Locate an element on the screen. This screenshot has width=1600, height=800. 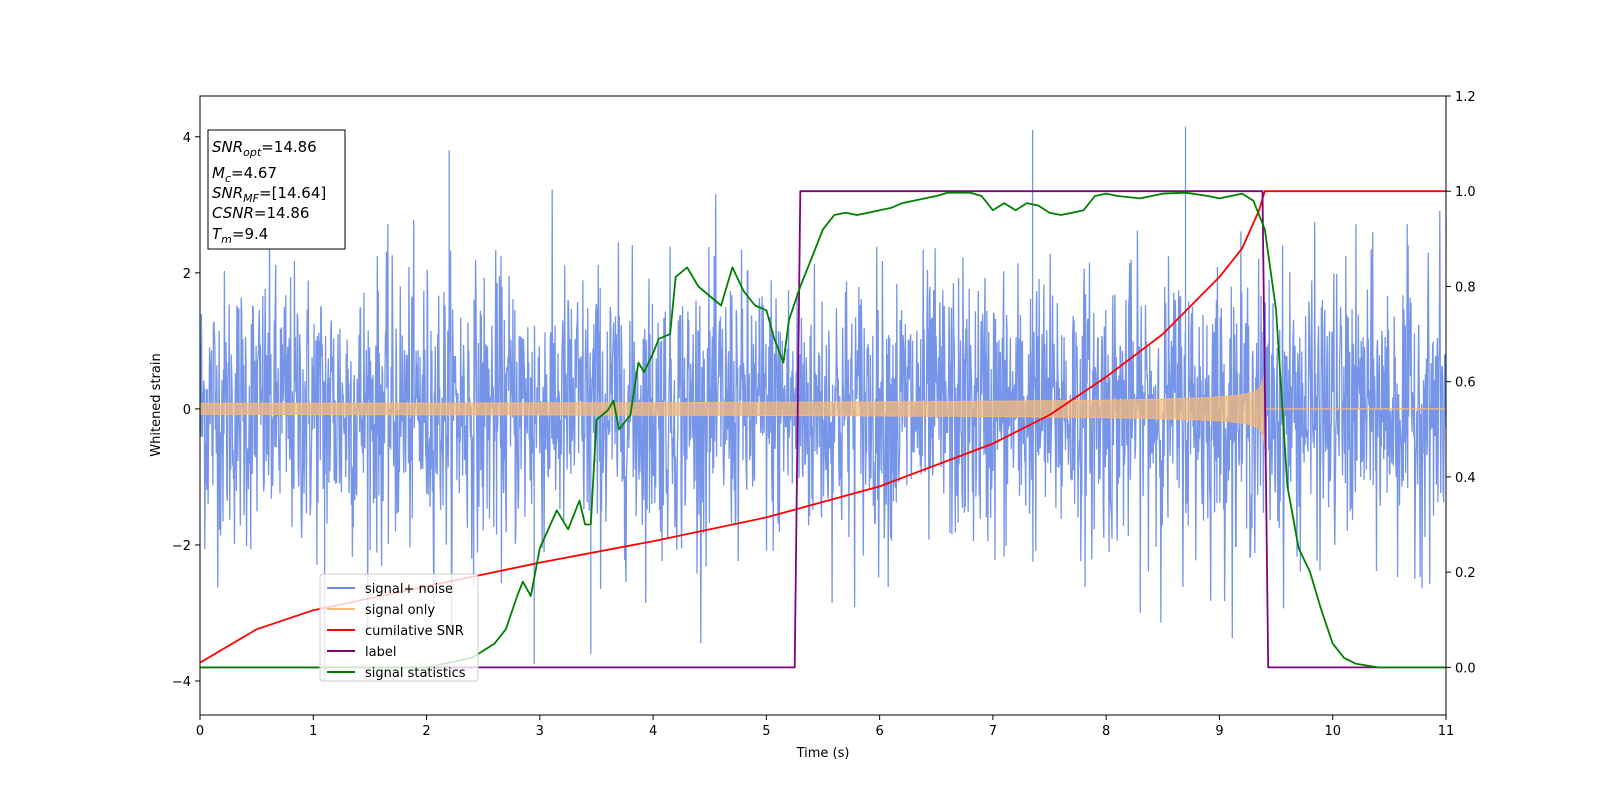
x-tick-label: 9 is located at coordinates (1219, 731).